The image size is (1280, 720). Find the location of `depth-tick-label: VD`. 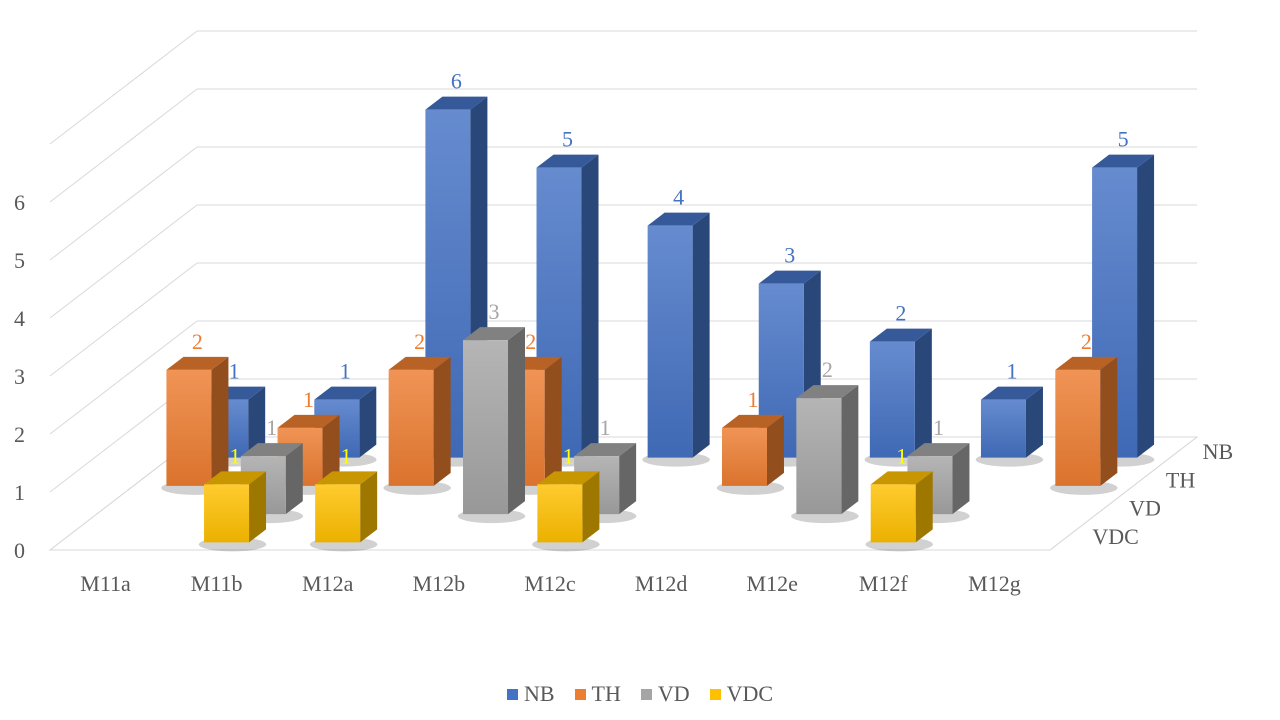

depth-tick-label: VD is located at coordinates (1145, 508).